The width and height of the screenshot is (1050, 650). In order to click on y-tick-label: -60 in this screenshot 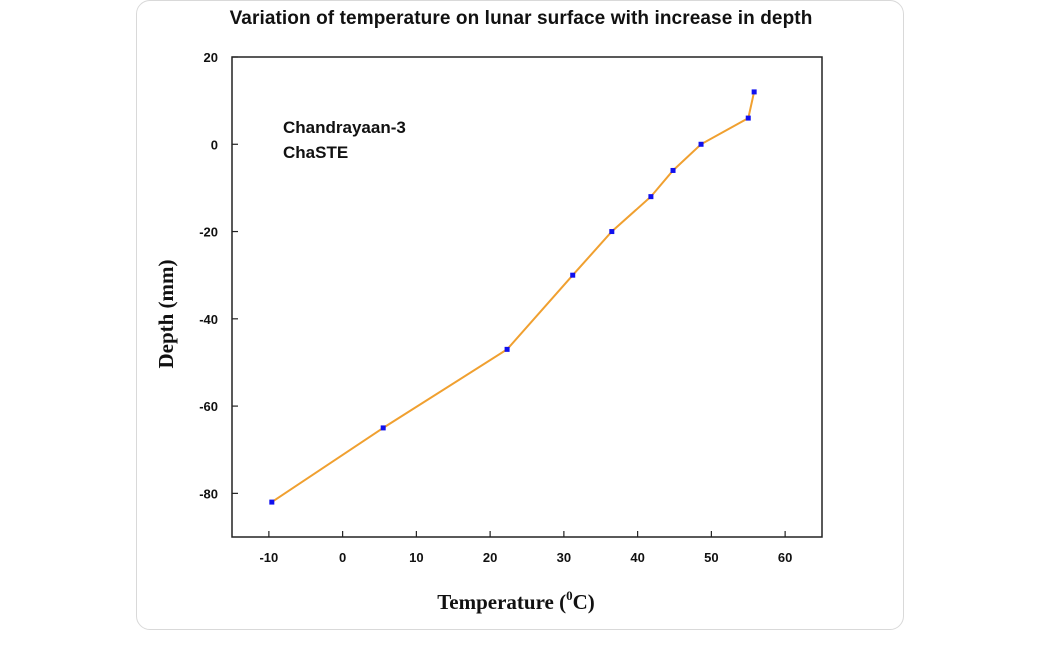, I will do `click(208, 406)`.